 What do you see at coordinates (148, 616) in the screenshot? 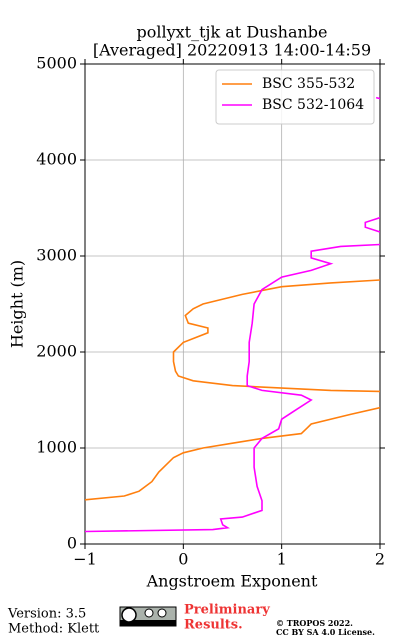
I see `cc-logo` at bounding box center [148, 616].